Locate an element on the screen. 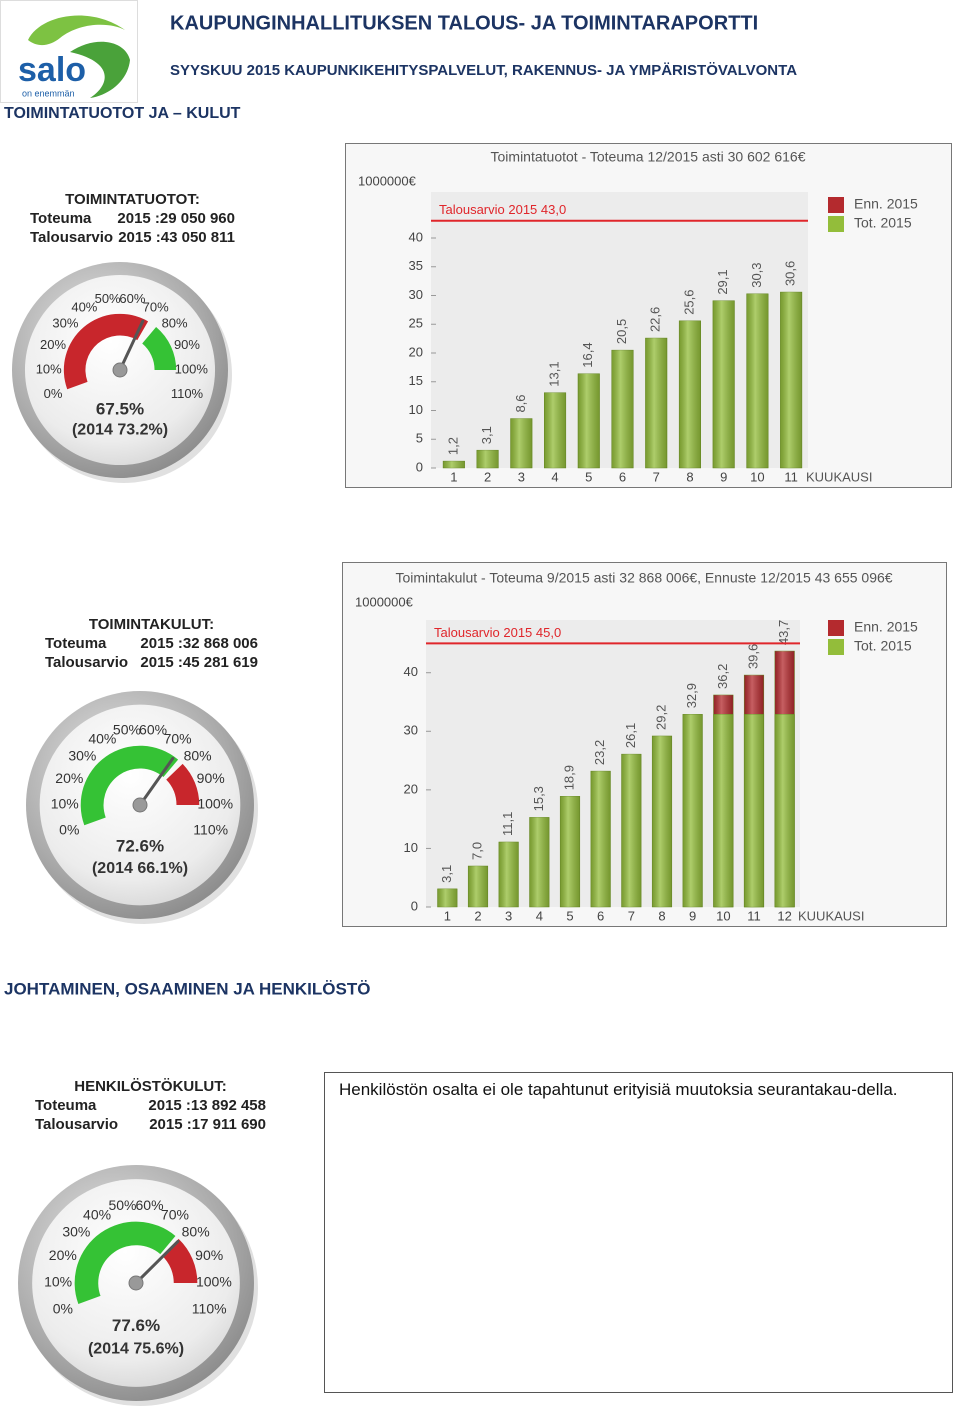 The width and height of the screenshot is (960, 1415). y-tick-label: 0 is located at coordinates (419, 466).